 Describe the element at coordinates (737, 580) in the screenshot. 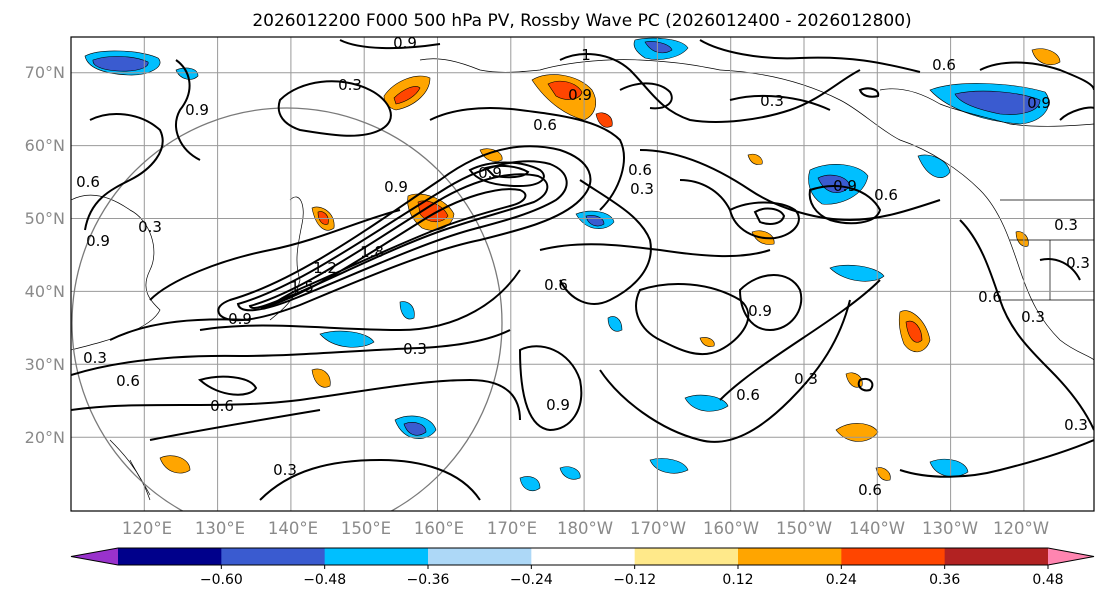

I see `colorbar-tick-label: 0.12` at that location.